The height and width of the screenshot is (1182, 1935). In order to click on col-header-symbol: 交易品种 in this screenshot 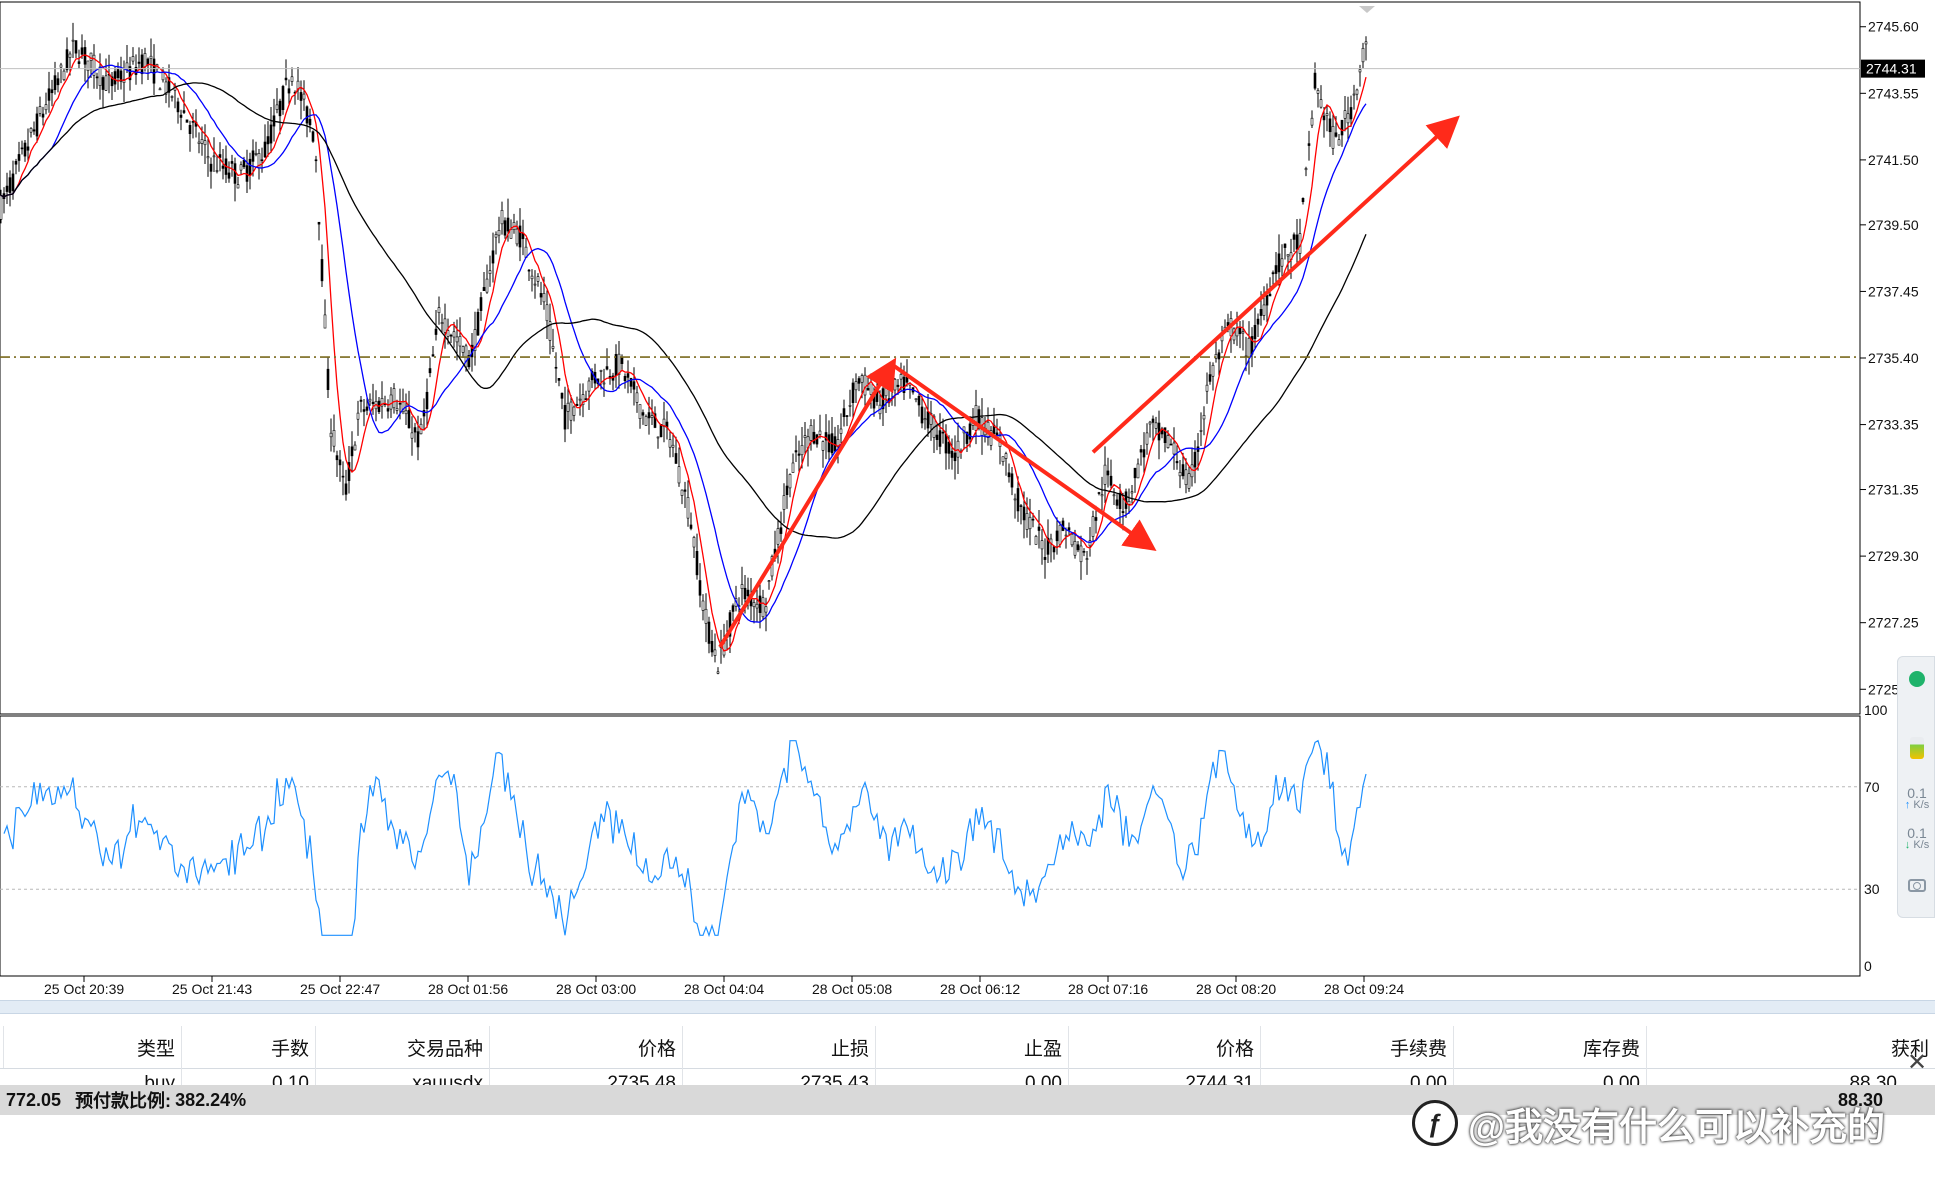, I will do `click(403, 1047)`.